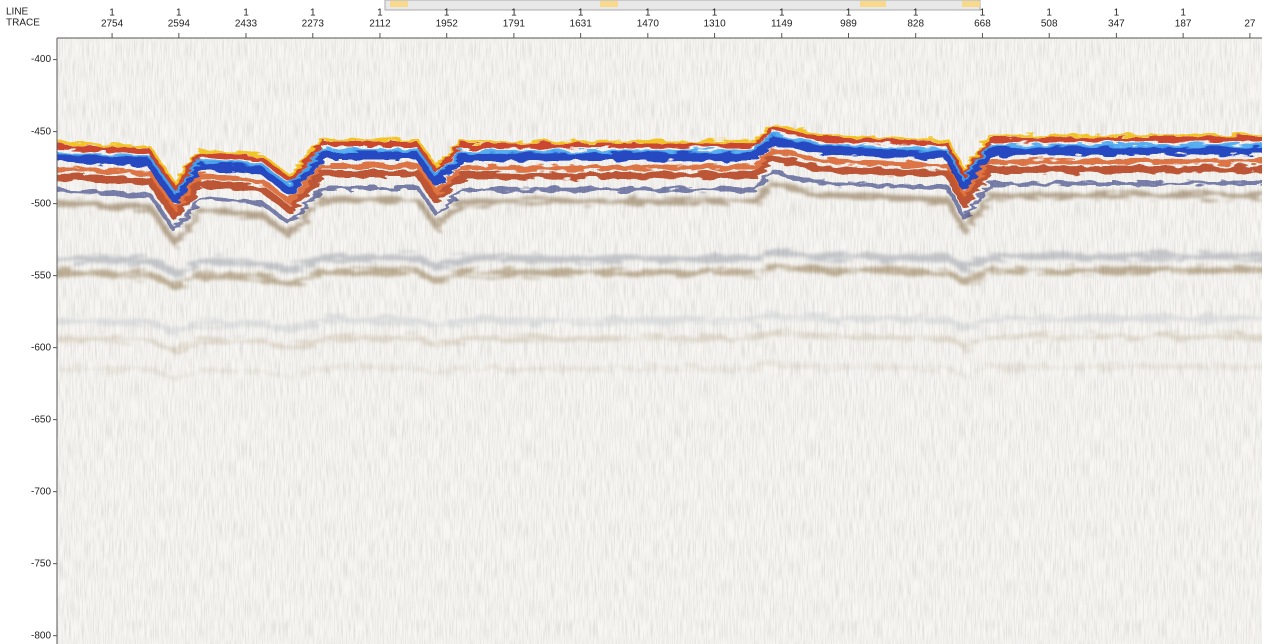 The height and width of the screenshot is (644, 1265). I want to click on x-tick-label: 989, so click(848, 24).